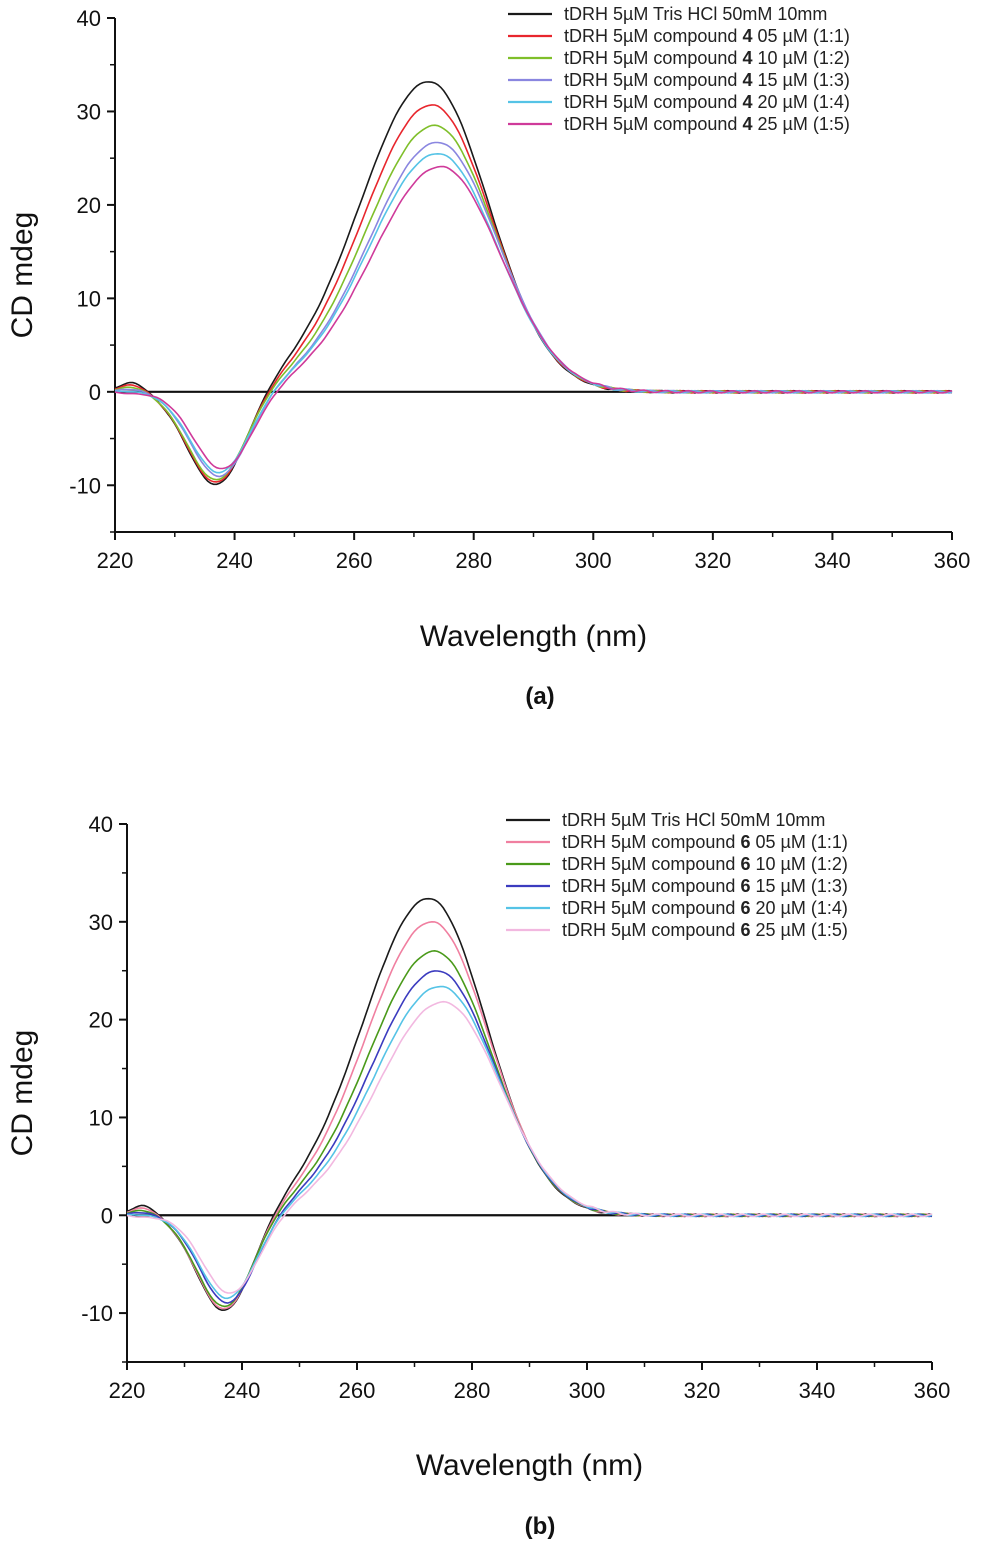 The height and width of the screenshot is (1550, 981). I want to click on legend-entry: tDRH 5µM compound 6 25 µM (1:5), so click(705, 930).